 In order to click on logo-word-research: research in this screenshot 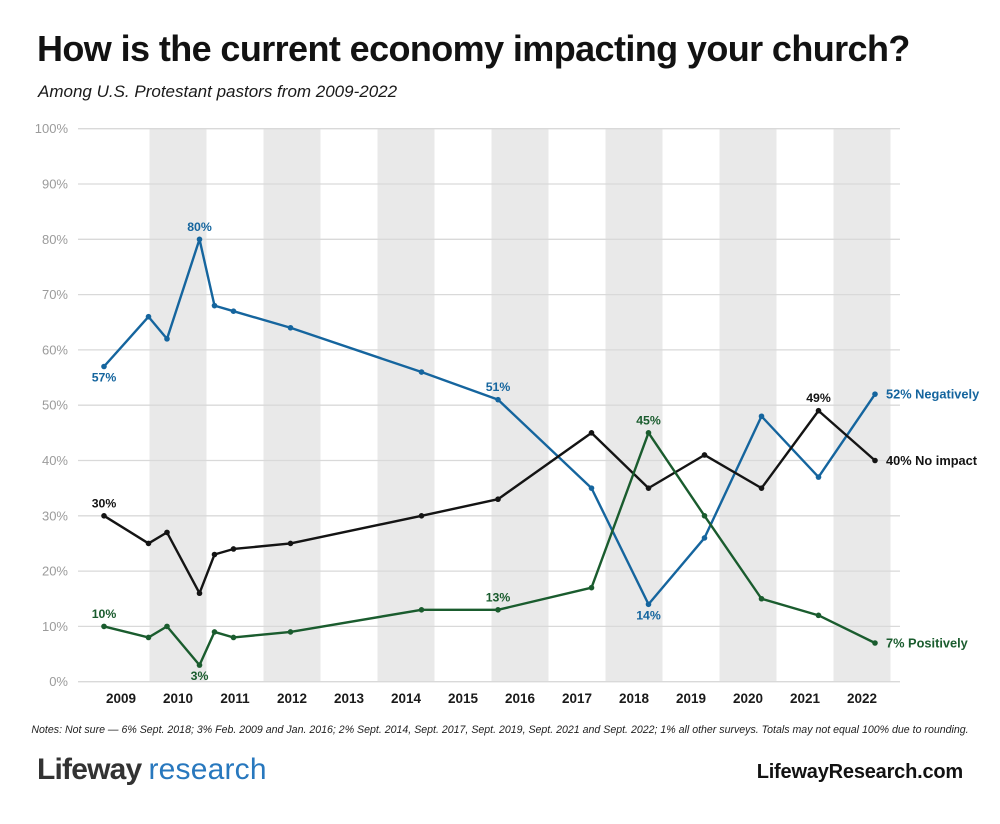, I will do `click(207, 769)`.